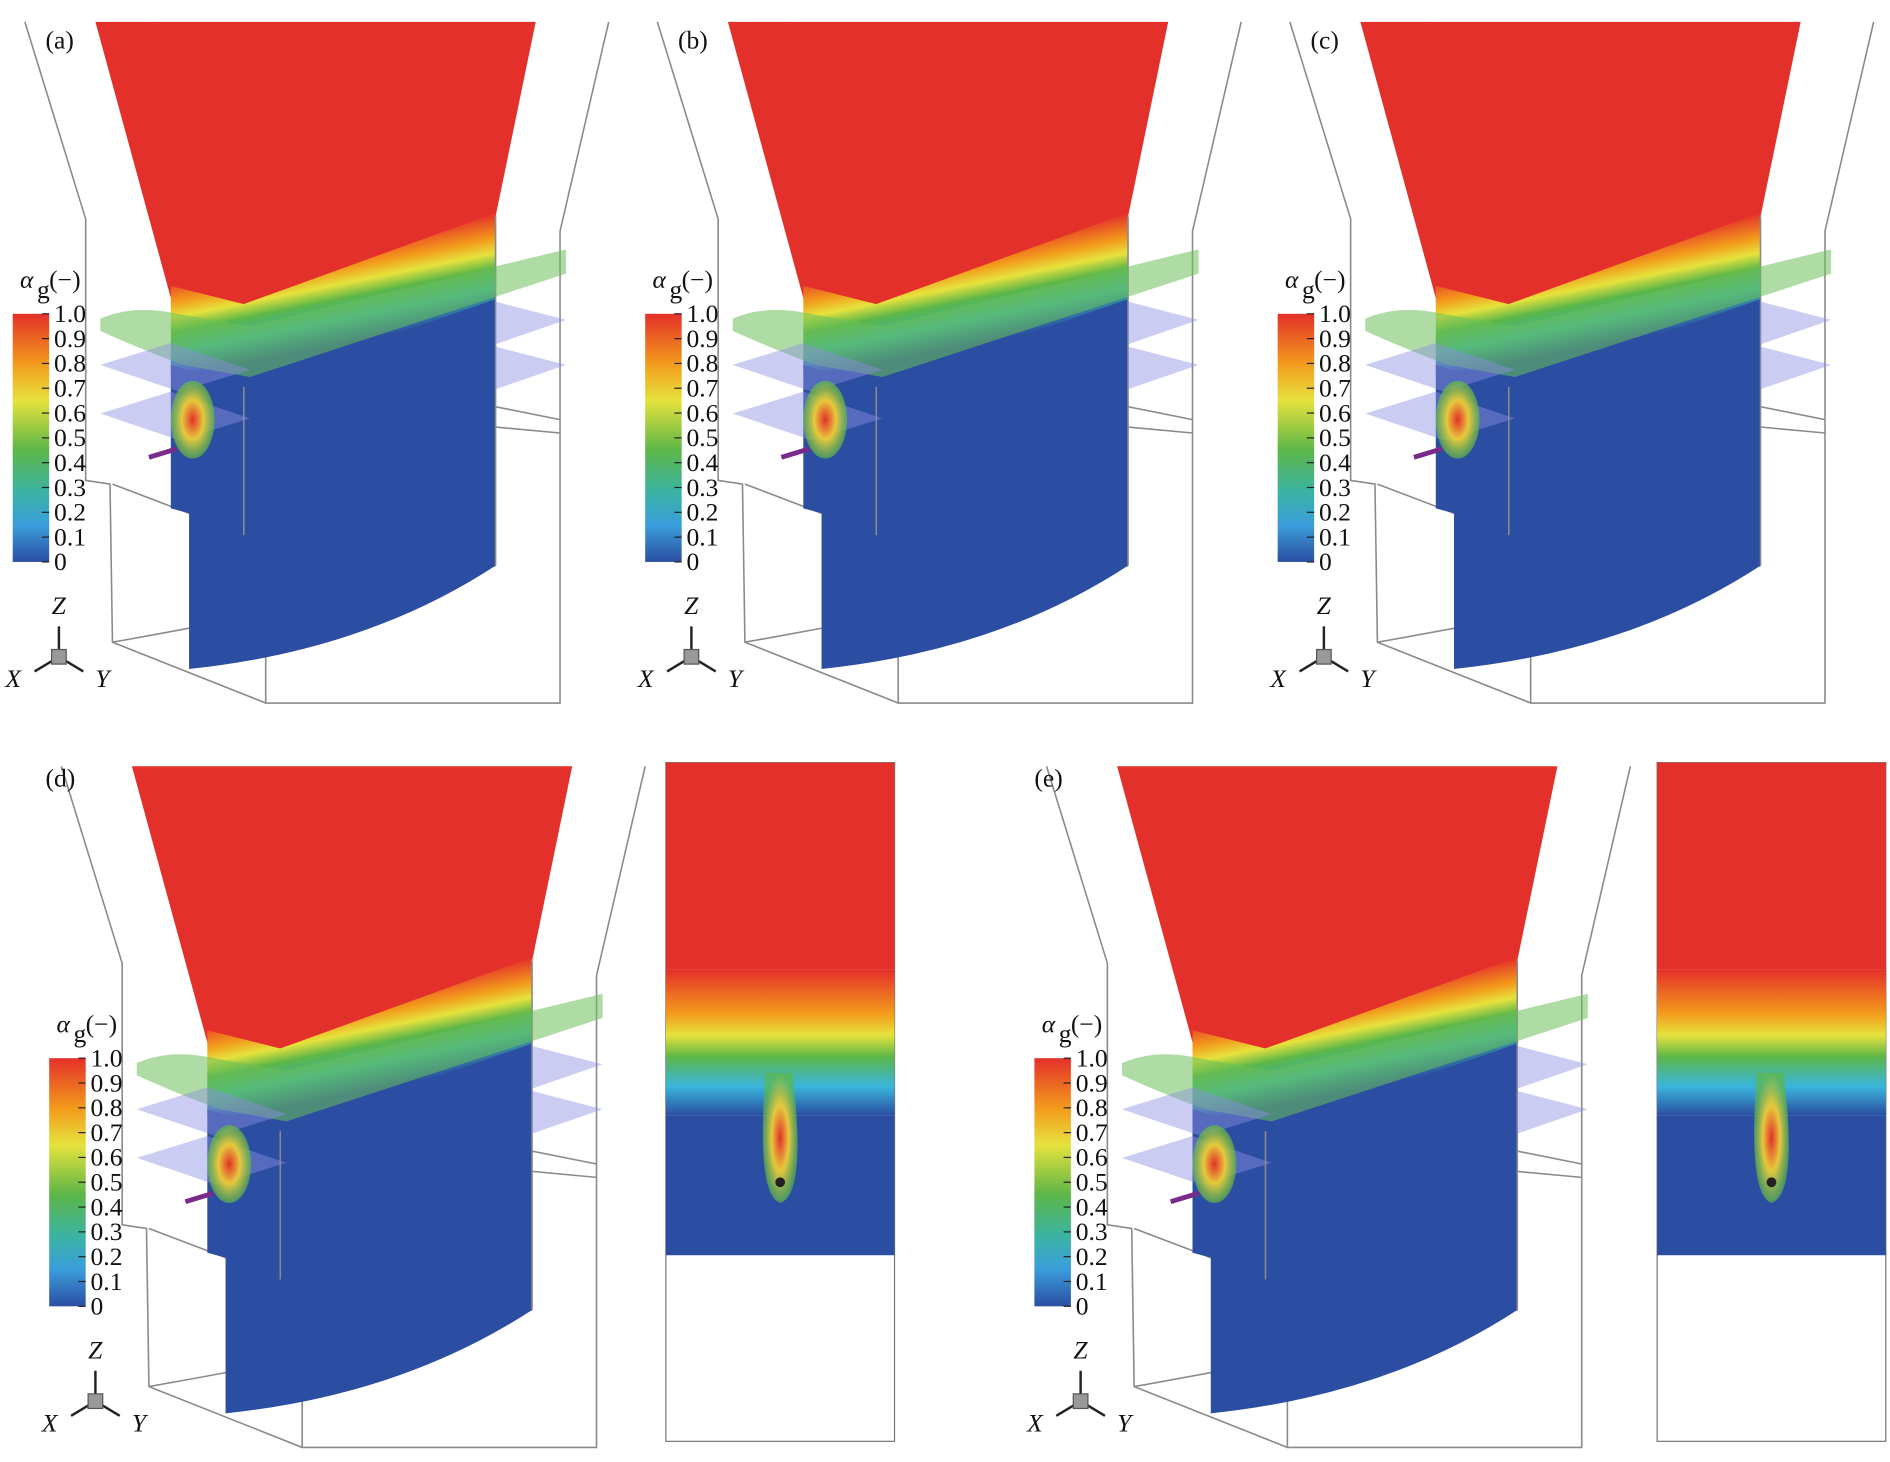  Describe the element at coordinates (693, 39) in the screenshot. I see `panel-label: (b)` at that location.